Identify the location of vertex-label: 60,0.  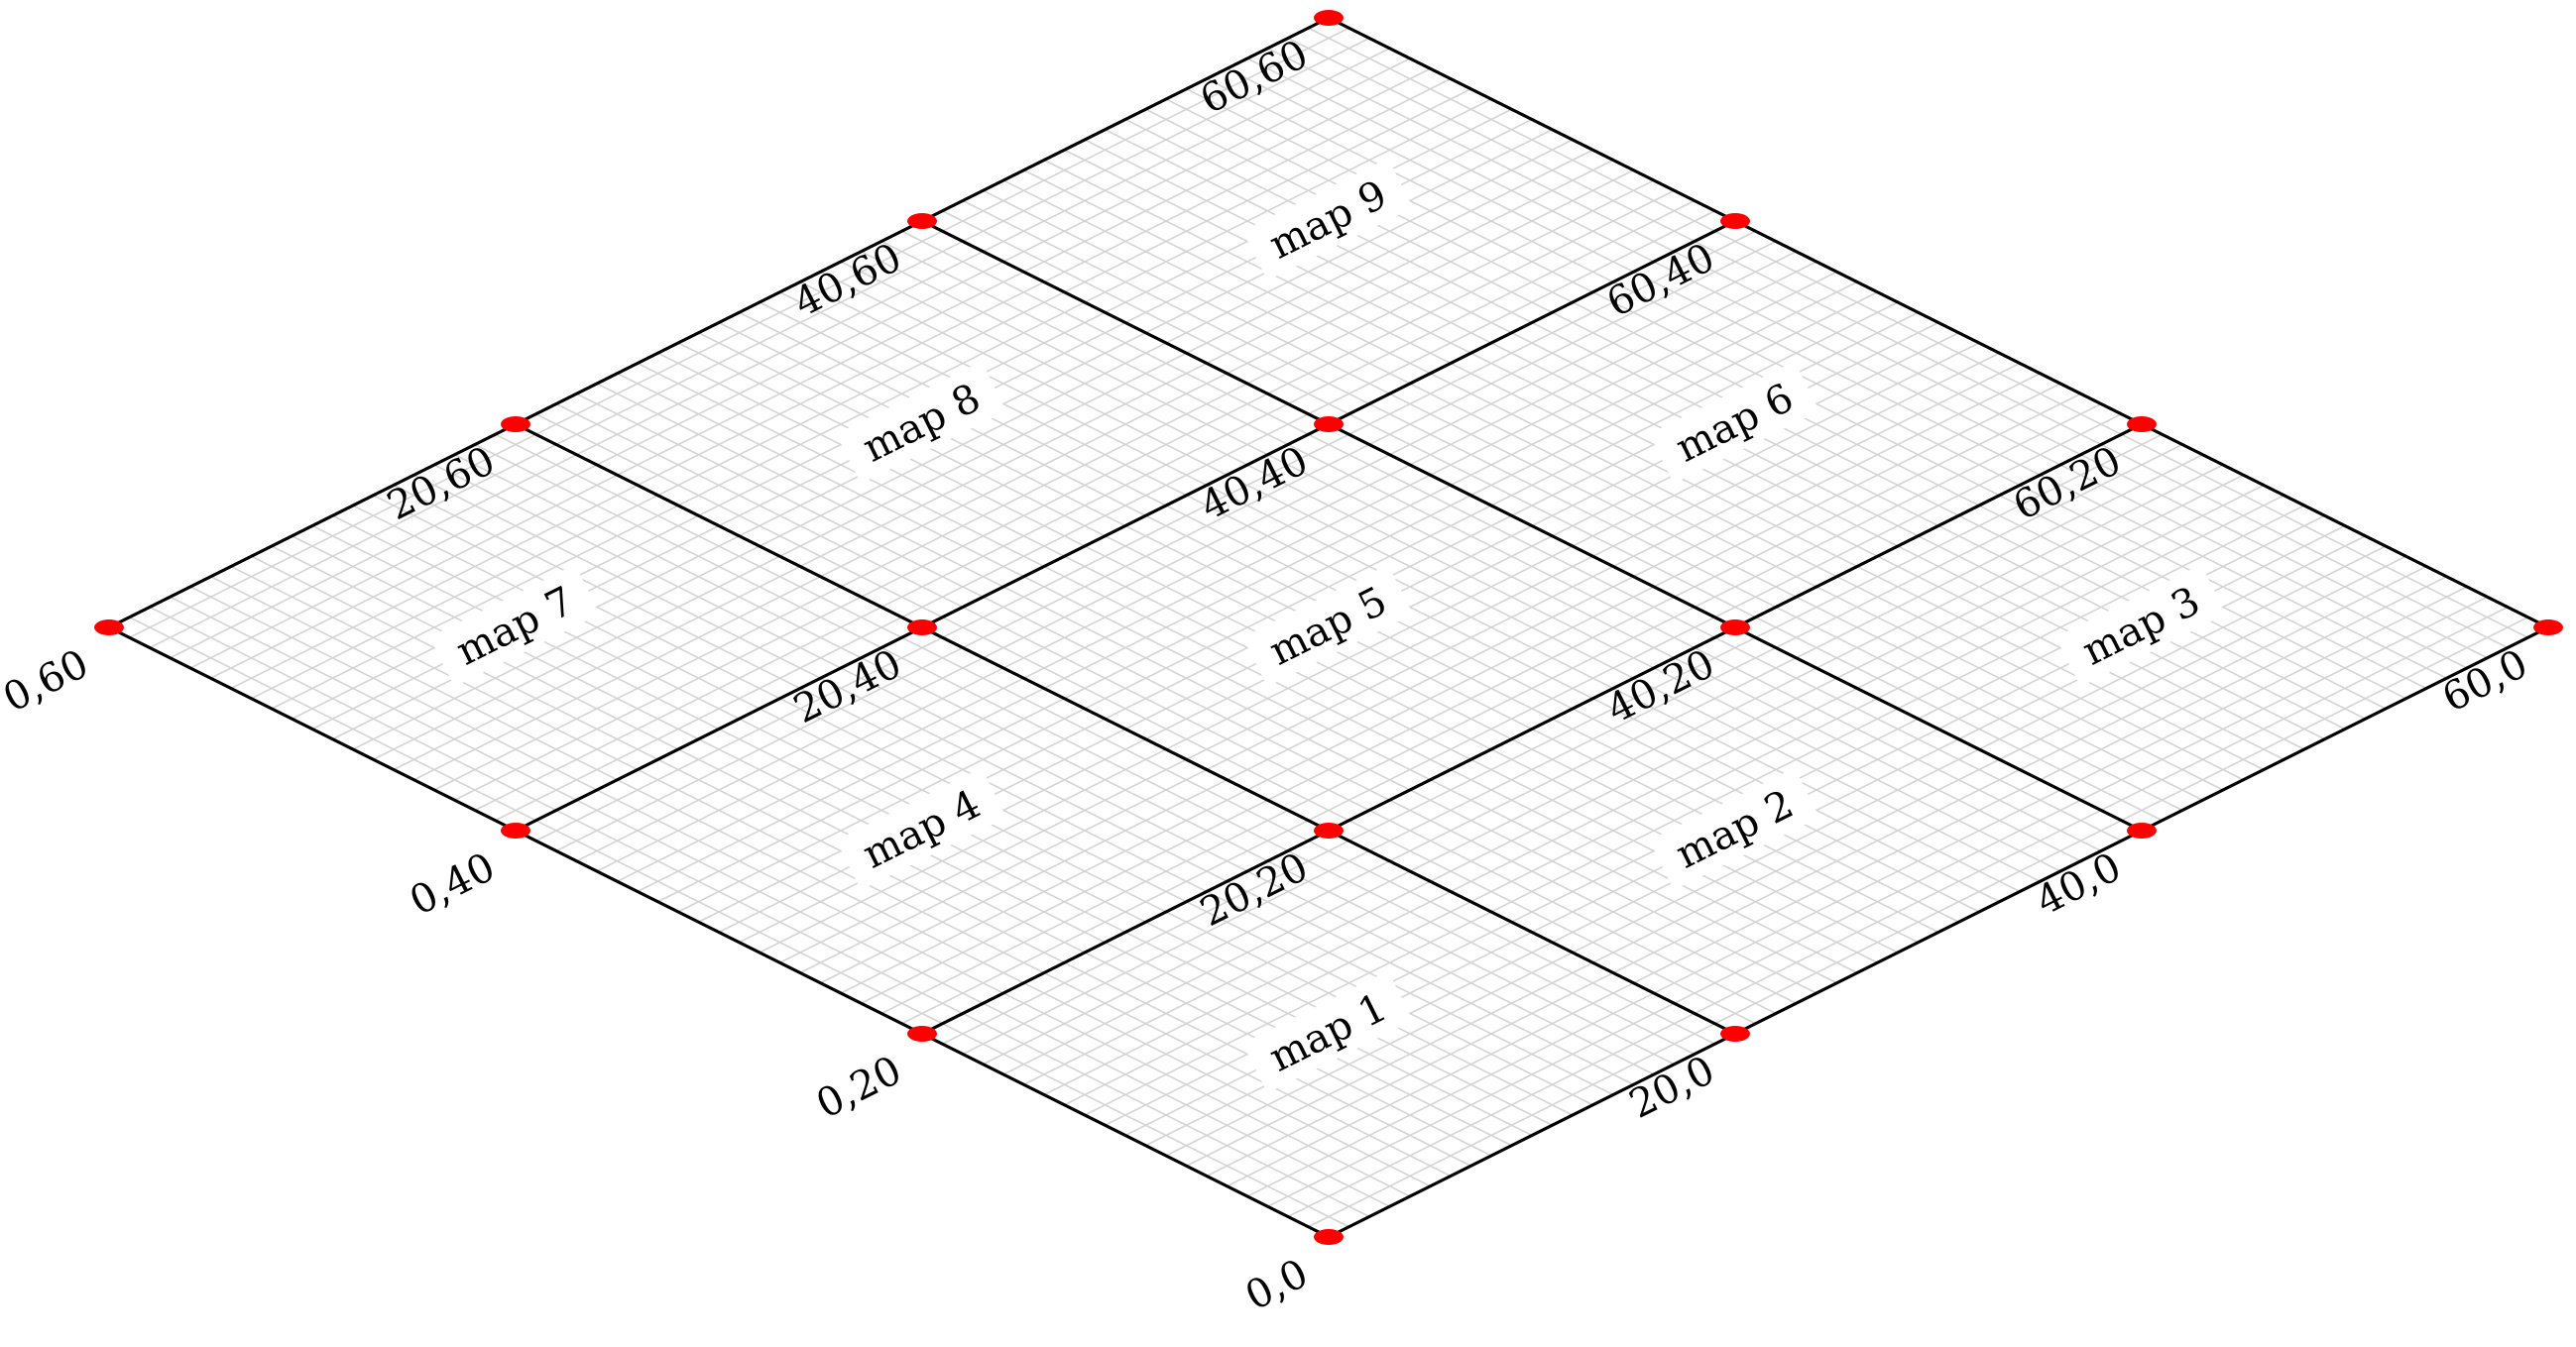
(2484, 681).